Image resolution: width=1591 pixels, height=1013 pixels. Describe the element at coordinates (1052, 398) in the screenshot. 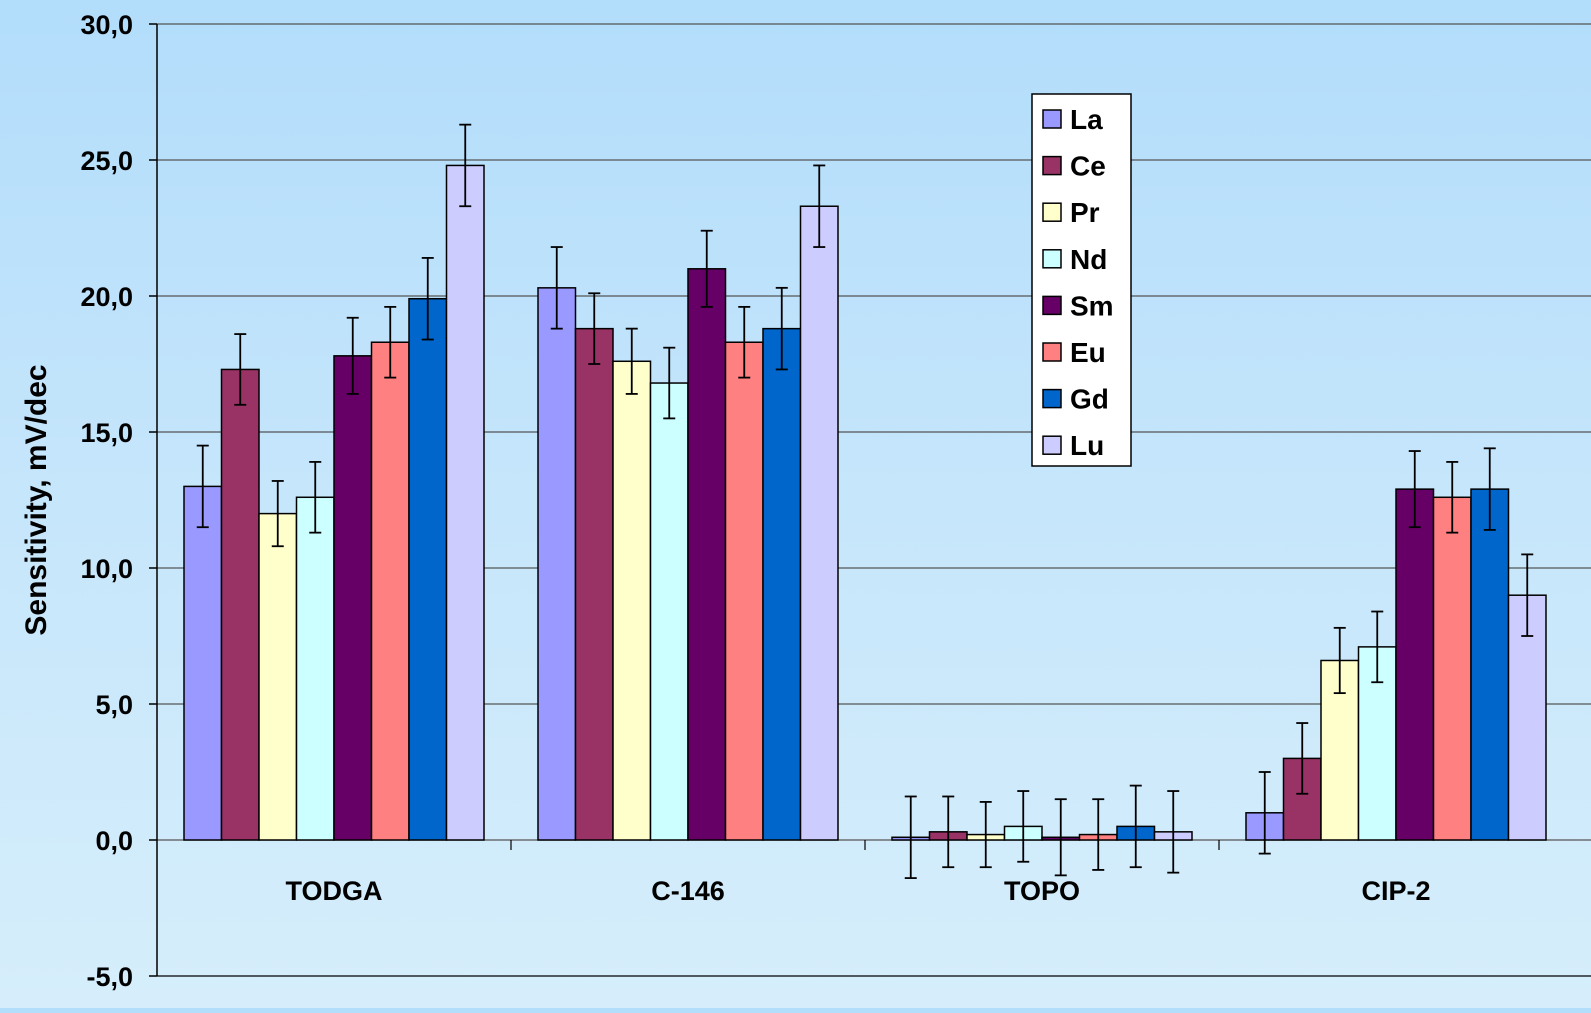

I see `legend-swatch-gd` at that location.